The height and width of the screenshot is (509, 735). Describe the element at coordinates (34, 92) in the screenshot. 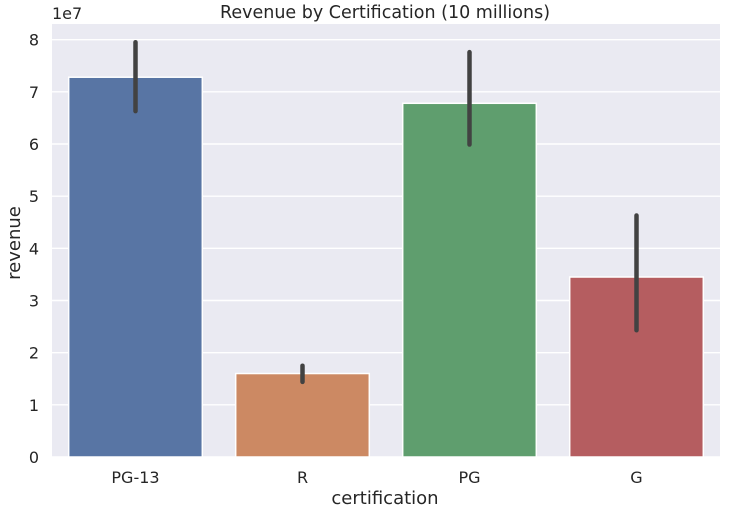

I see `y-tick-label: 7` at that location.